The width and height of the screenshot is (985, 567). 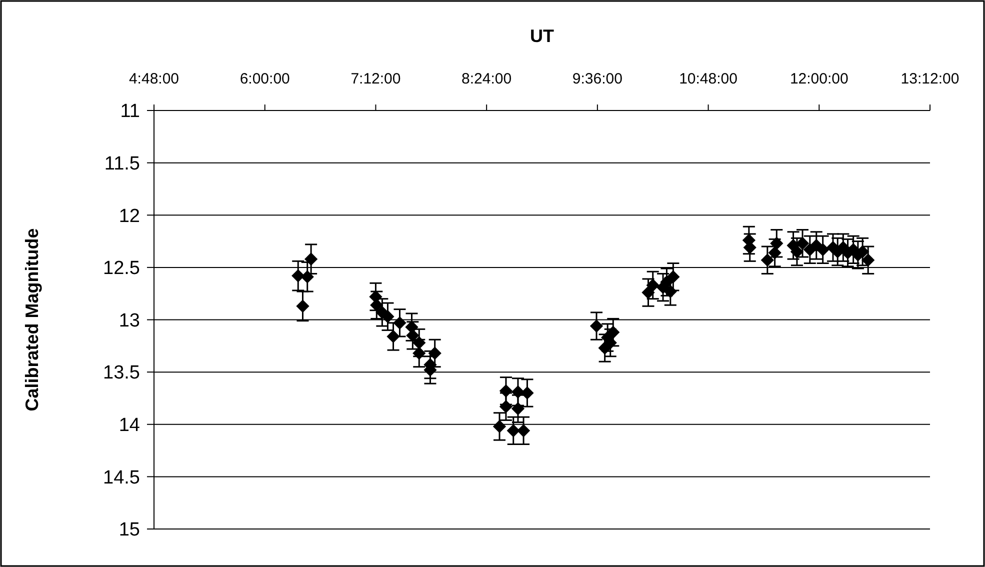 I want to click on y-tick-label: 14.5, so click(x=121, y=477).